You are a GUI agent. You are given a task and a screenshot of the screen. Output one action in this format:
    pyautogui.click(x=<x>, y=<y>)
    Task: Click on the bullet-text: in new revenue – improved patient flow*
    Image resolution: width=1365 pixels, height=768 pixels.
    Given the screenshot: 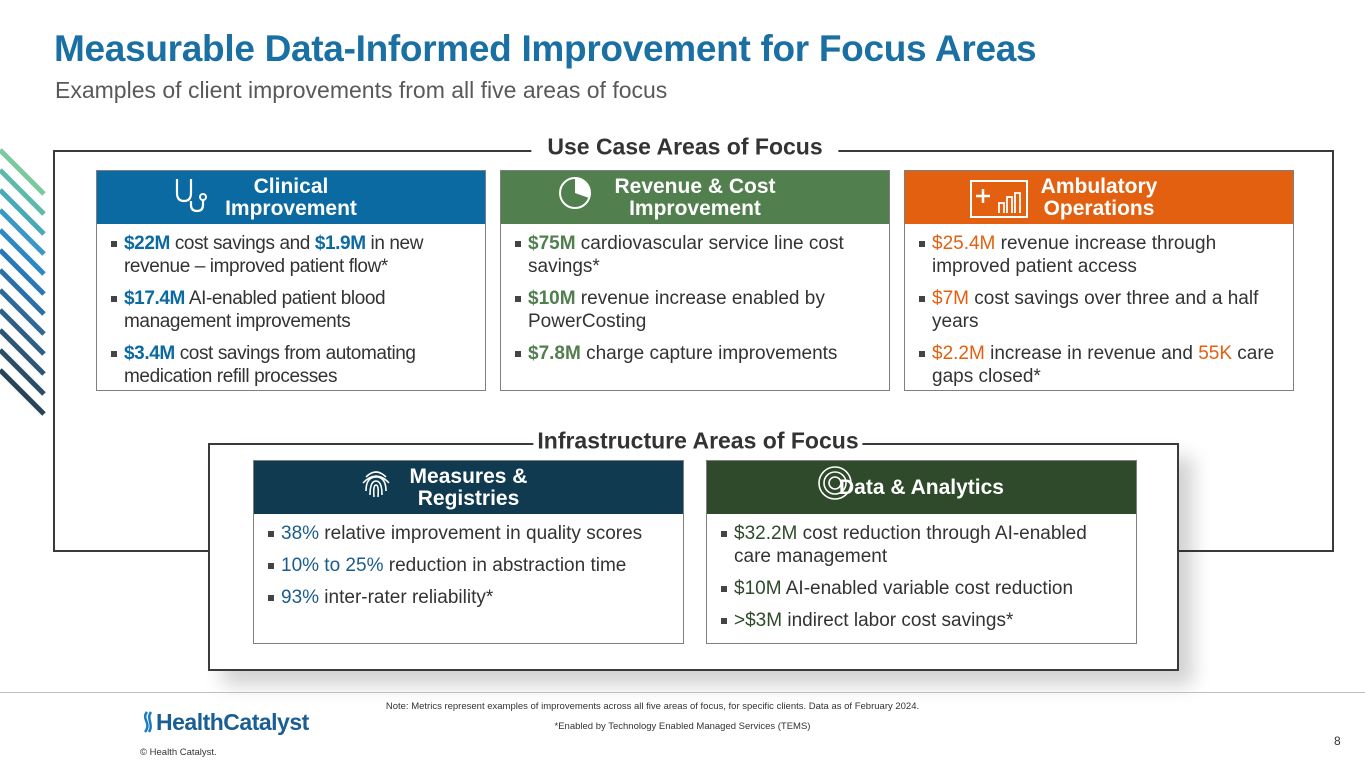 What is the action you would take?
    pyautogui.click(x=274, y=255)
    